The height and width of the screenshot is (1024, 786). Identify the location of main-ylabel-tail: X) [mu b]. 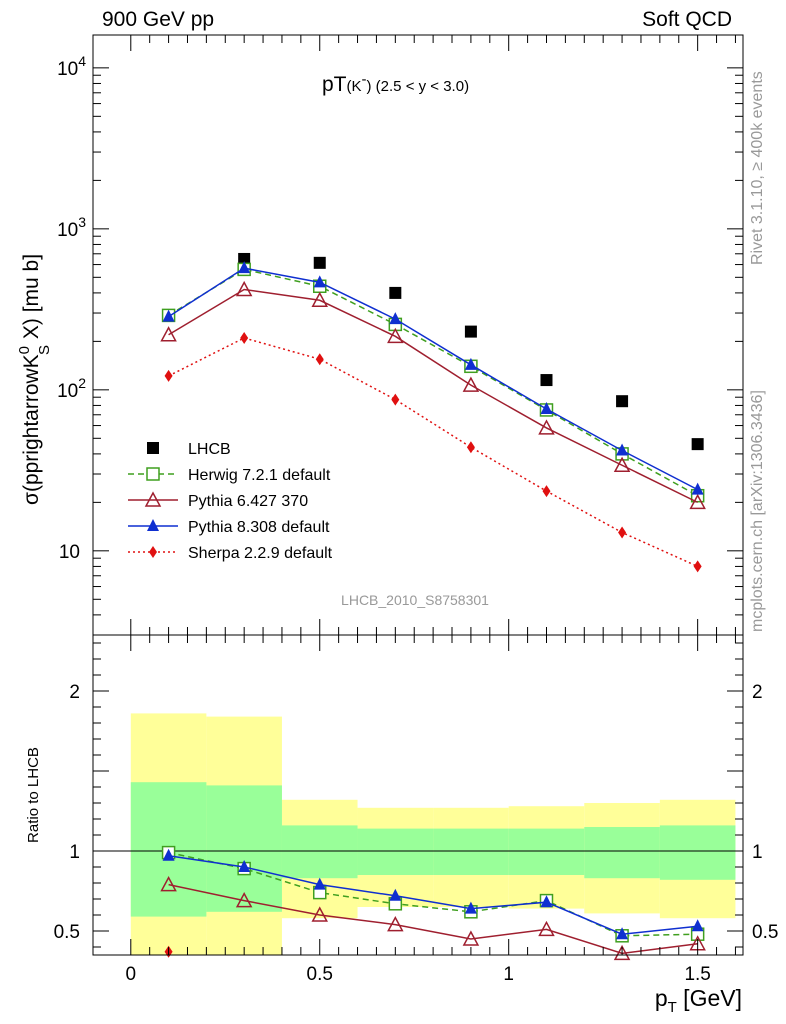
(31, 299).